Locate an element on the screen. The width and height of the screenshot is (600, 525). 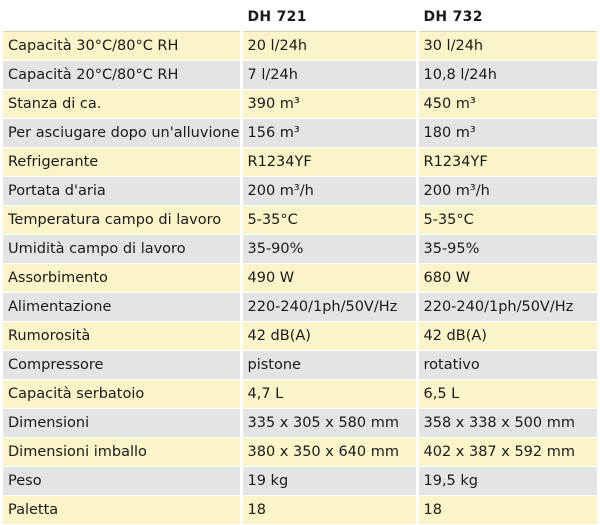
row-value-dh721: 335 x 305 x 580 mm is located at coordinates (330, 423).